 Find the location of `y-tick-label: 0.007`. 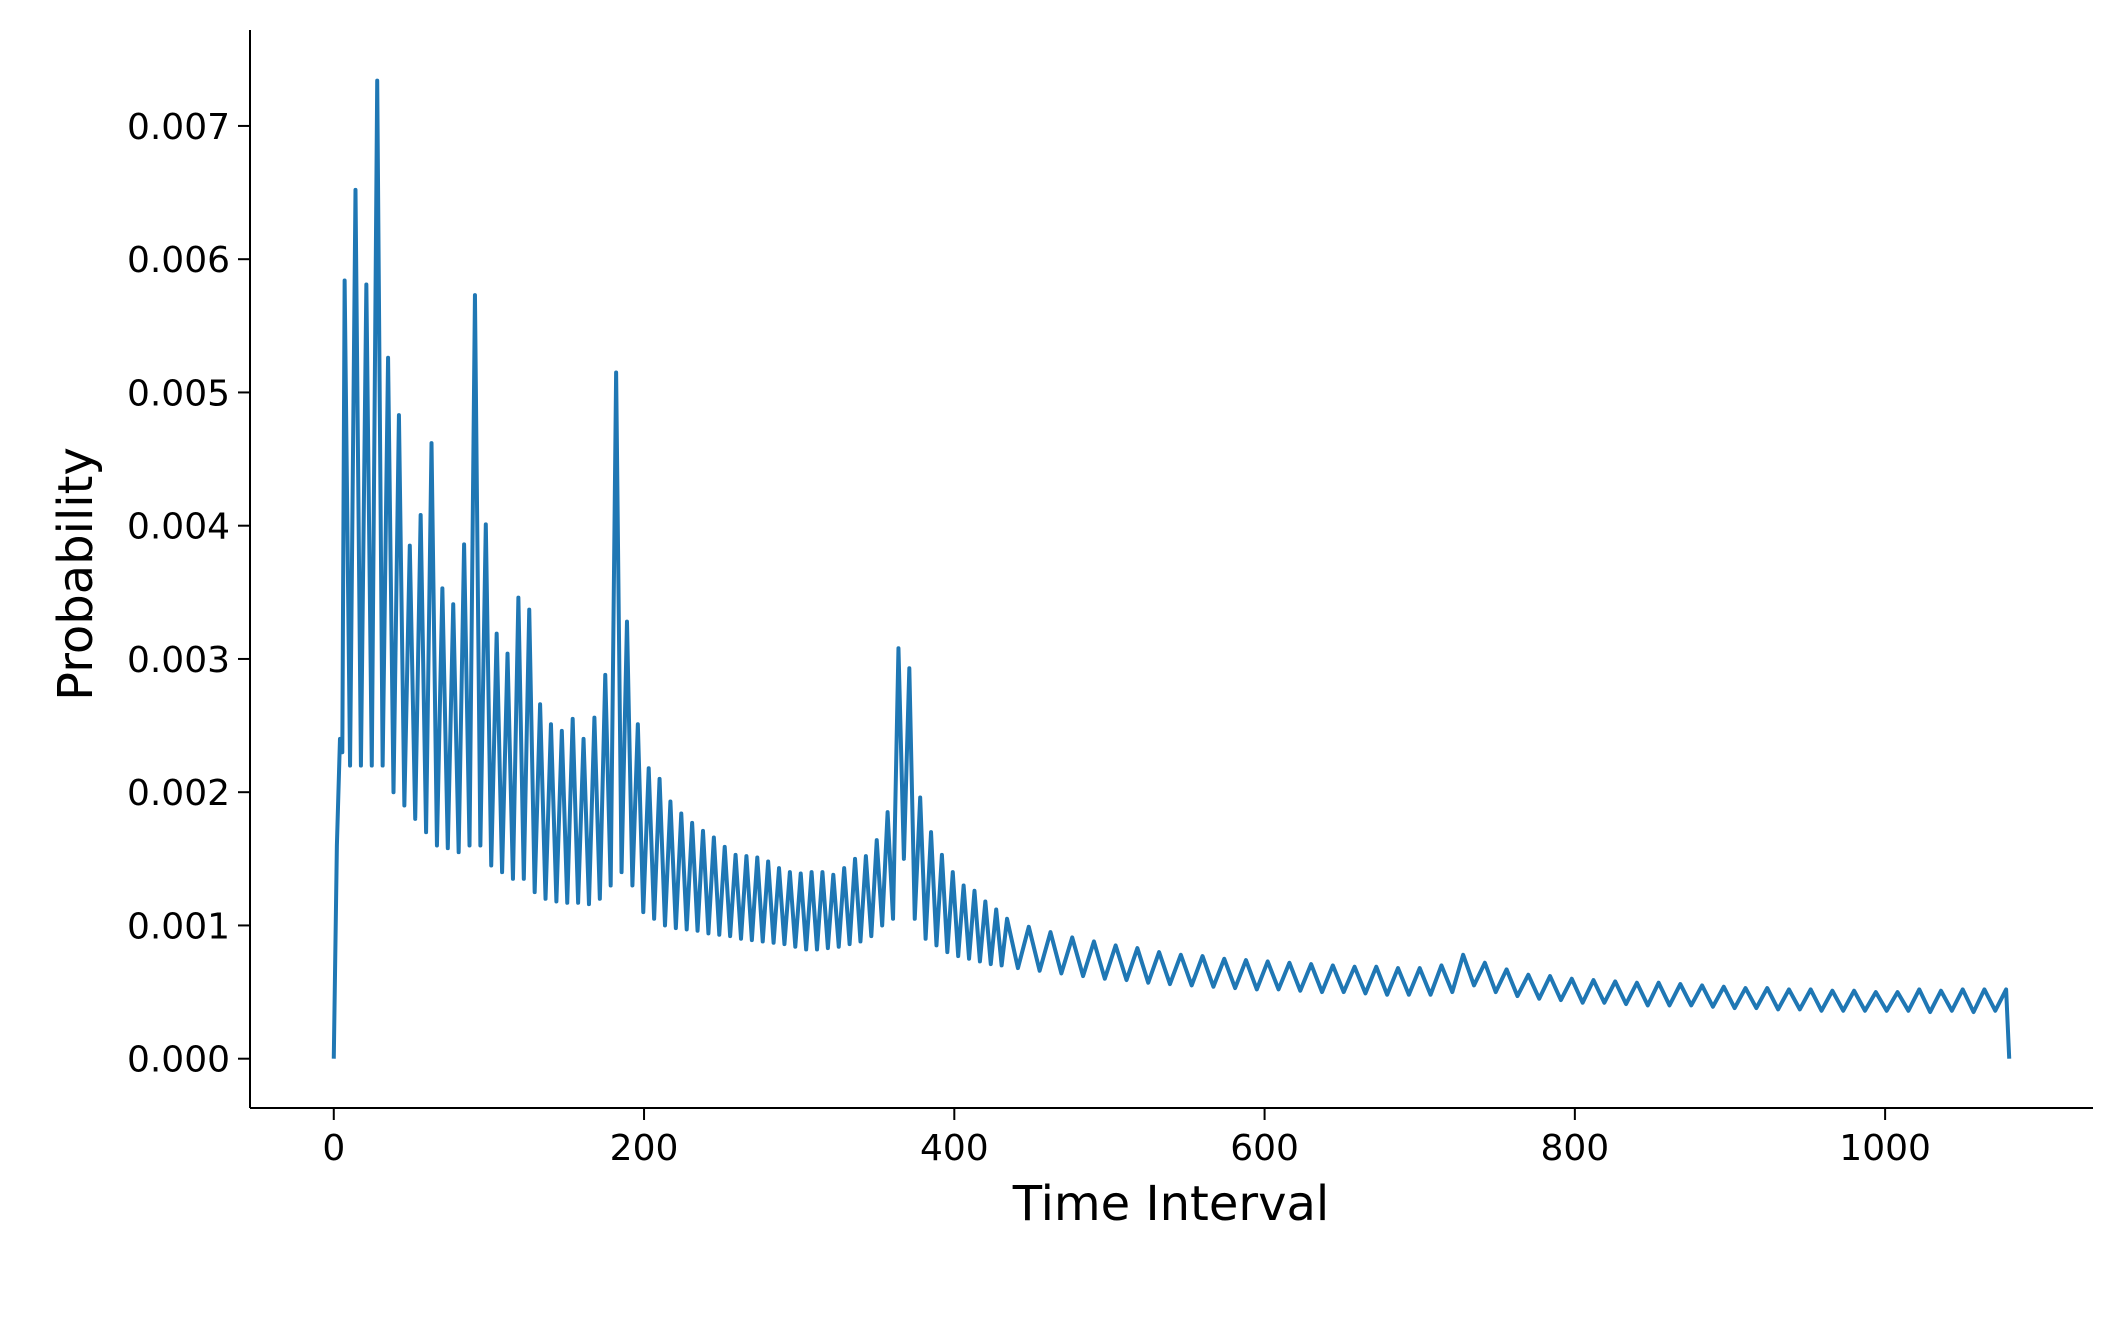

y-tick-label: 0.007 is located at coordinates (178, 127).